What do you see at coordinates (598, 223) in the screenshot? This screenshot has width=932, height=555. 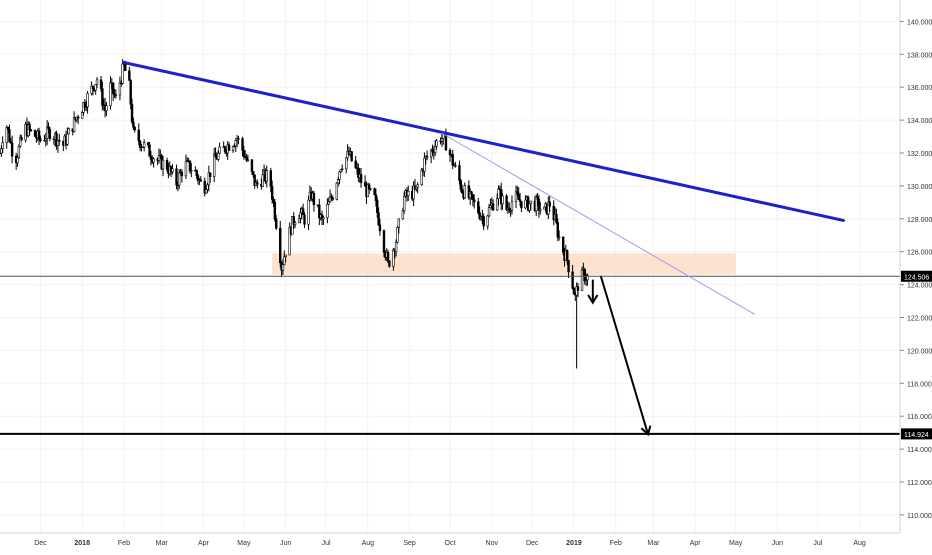 I see `trendline-minor-downtrend` at bounding box center [598, 223].